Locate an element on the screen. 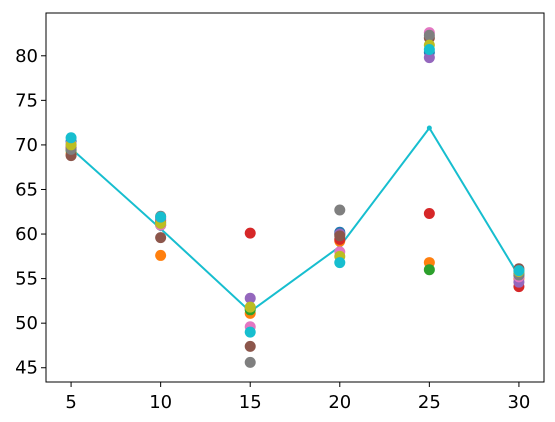 The width and height of the screenshot is (555, 422). x-tick-label: 5 is located at coordinates (70, 402).